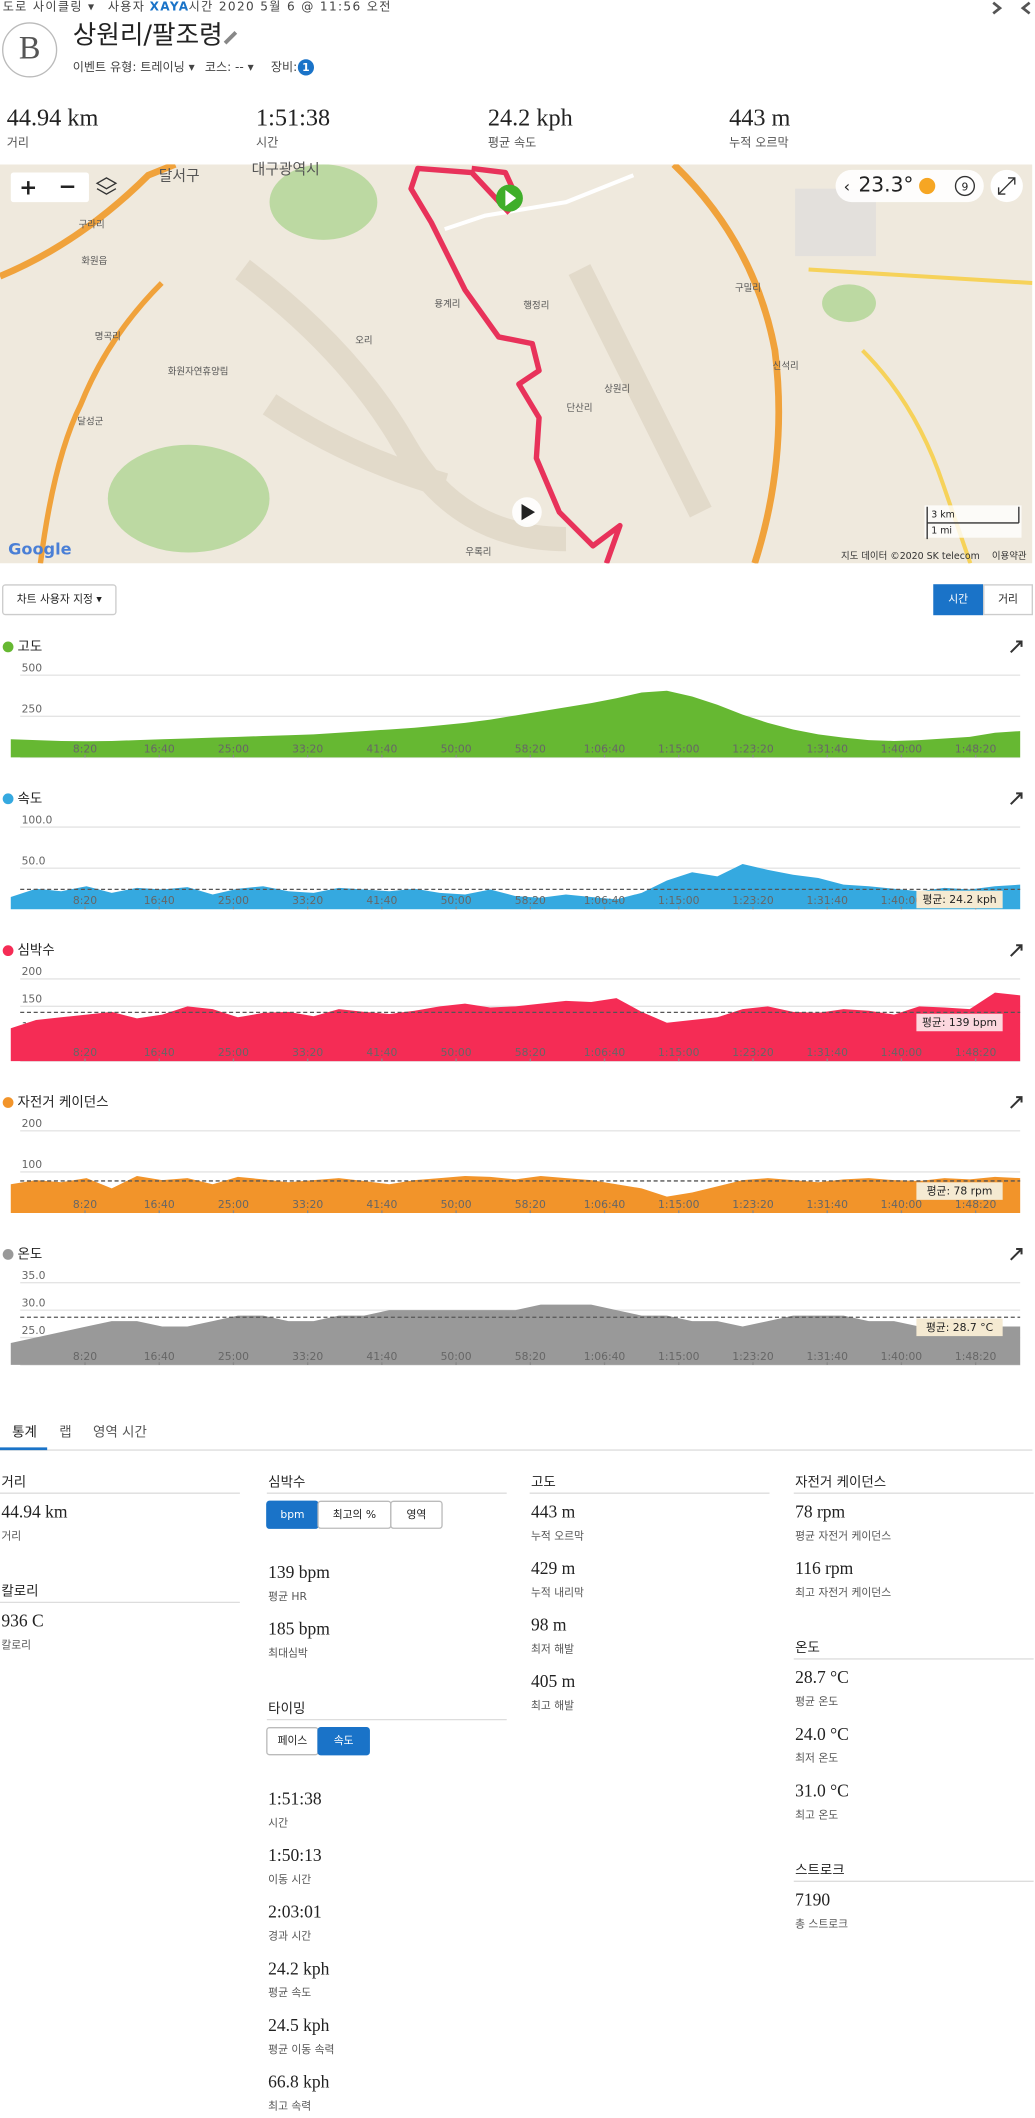 The height and width of the screenshot is (2118, 1035). I want to click on stat-value: 7190, so click(812, 1900).